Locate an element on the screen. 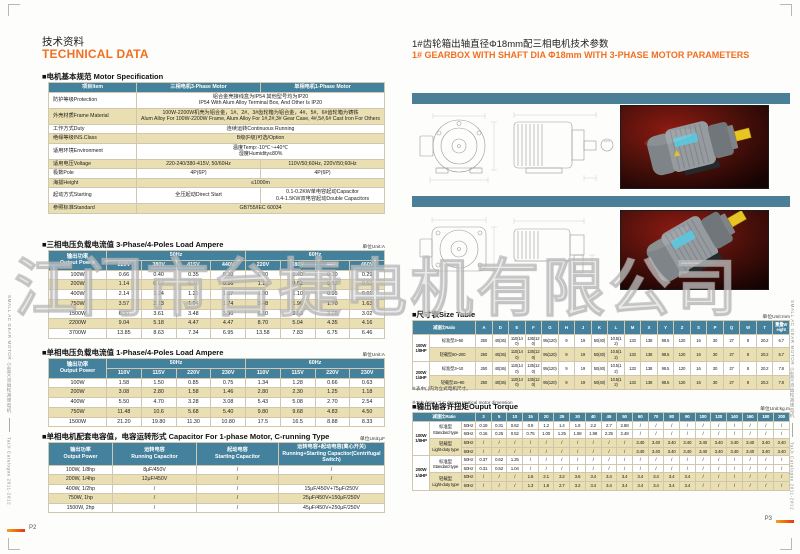 This screenshot has height=554, width=800. table-cell: 3.61 is located at coordinates (158, 314).